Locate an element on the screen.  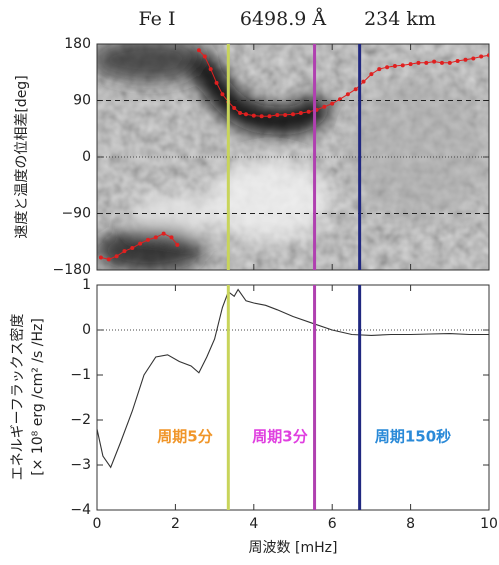
y-tick-label: 1 is located at coordinates (86, 285).